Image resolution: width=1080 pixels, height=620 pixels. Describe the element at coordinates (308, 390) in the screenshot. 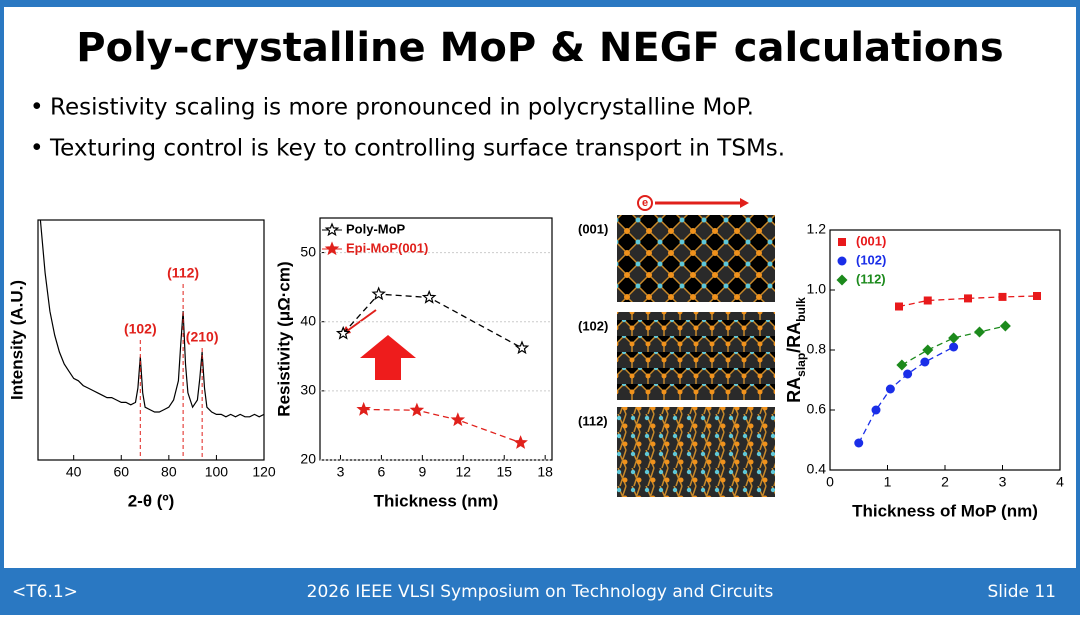

I see `y-tick-label: 30` at that location.